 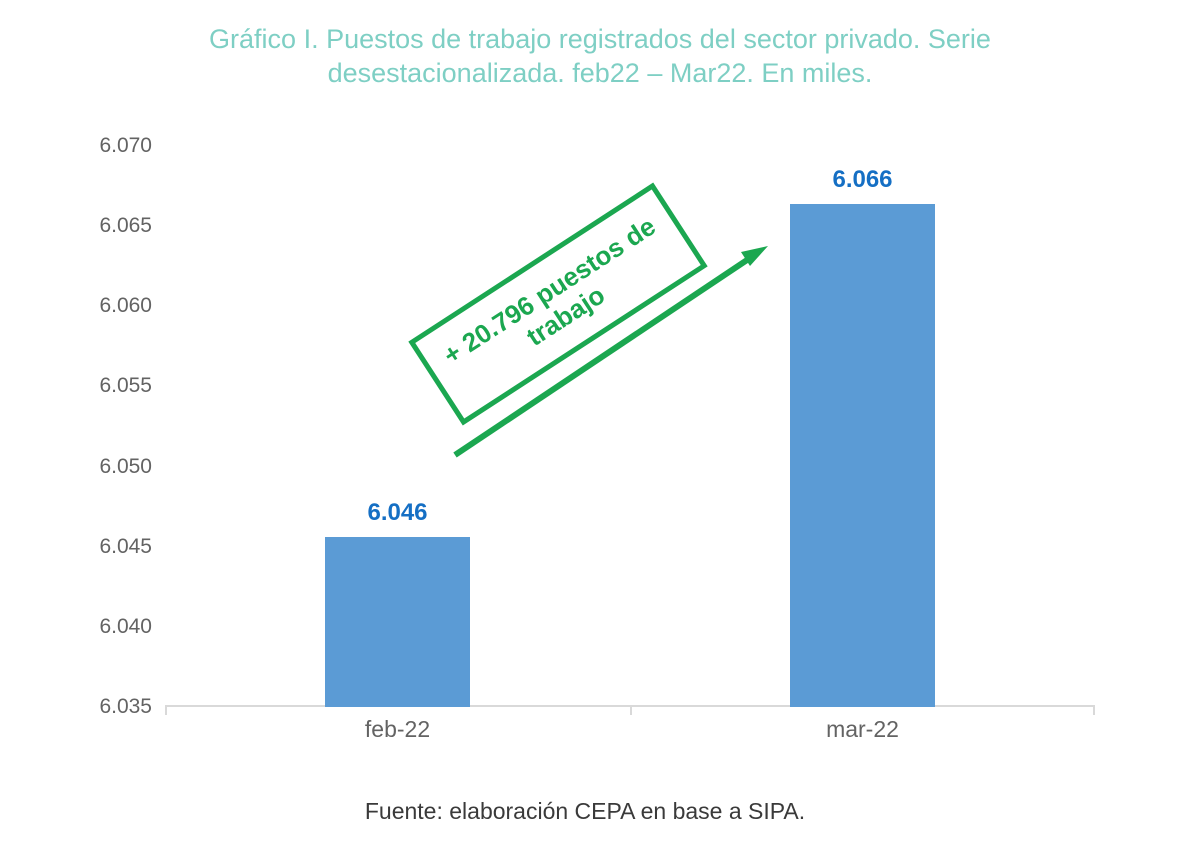 What do you see at coordinates (585, 811) in the screenshot?
I see `source-note: Fuente: elaboración CEPA en base a SIPA.` at bounding box center [585, 811].